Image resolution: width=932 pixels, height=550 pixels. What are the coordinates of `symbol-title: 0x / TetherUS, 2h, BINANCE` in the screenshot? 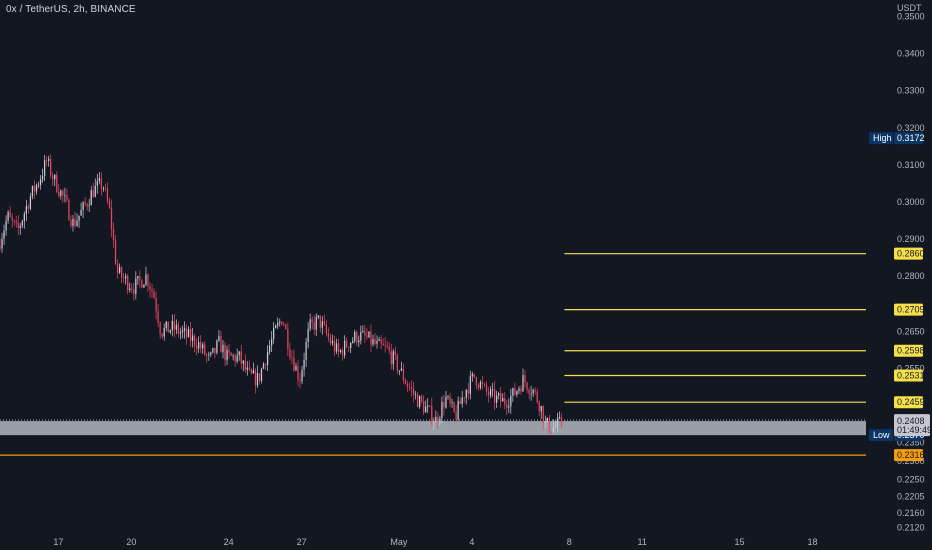 It's located at (71, 9).